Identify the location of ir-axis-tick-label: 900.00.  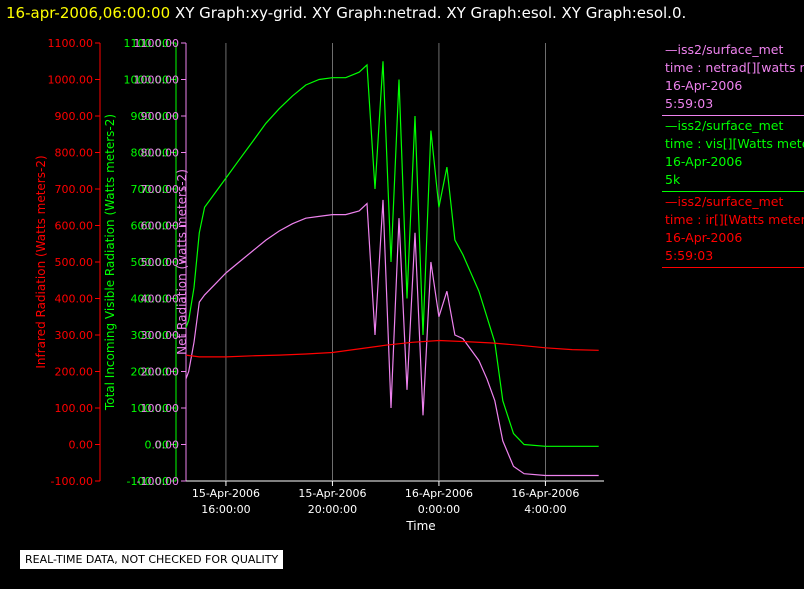
(74, 116).